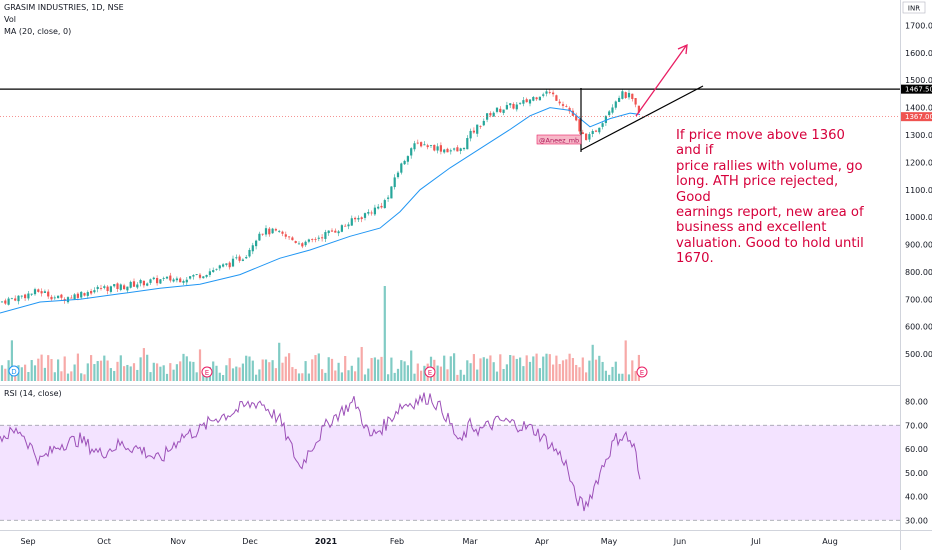 This screenshot has width=932, height=550. What do you see at coordinates (397, 541) in the screenshot?
I see `time-axis-label: Feb` at bounding box center [397, 541].